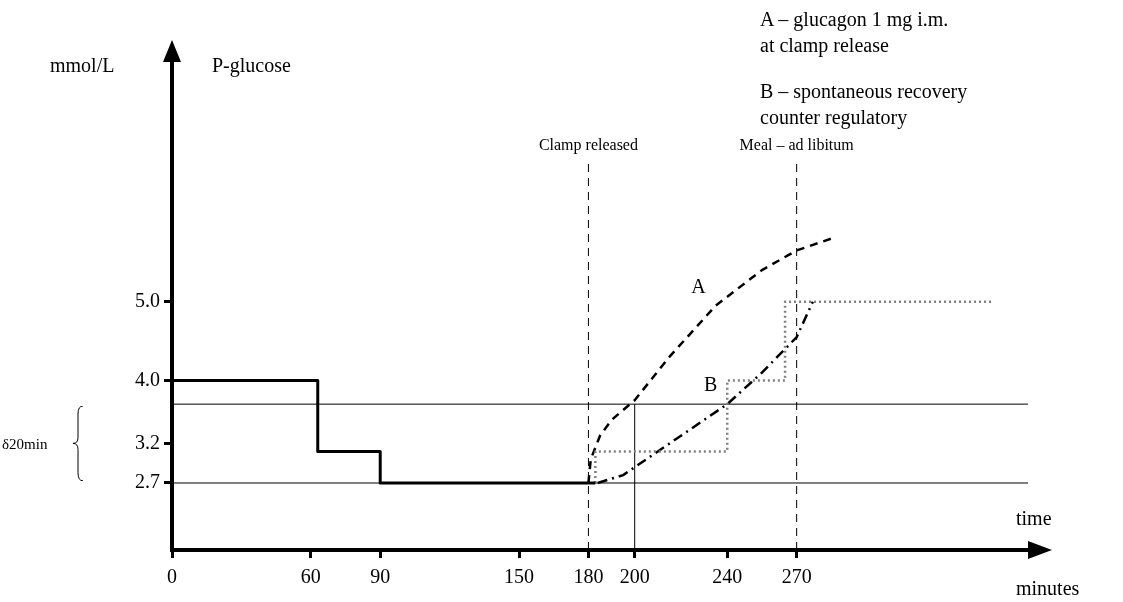  I want to click on ref-line-label: Meal – ad libitum, so click(797, 144).